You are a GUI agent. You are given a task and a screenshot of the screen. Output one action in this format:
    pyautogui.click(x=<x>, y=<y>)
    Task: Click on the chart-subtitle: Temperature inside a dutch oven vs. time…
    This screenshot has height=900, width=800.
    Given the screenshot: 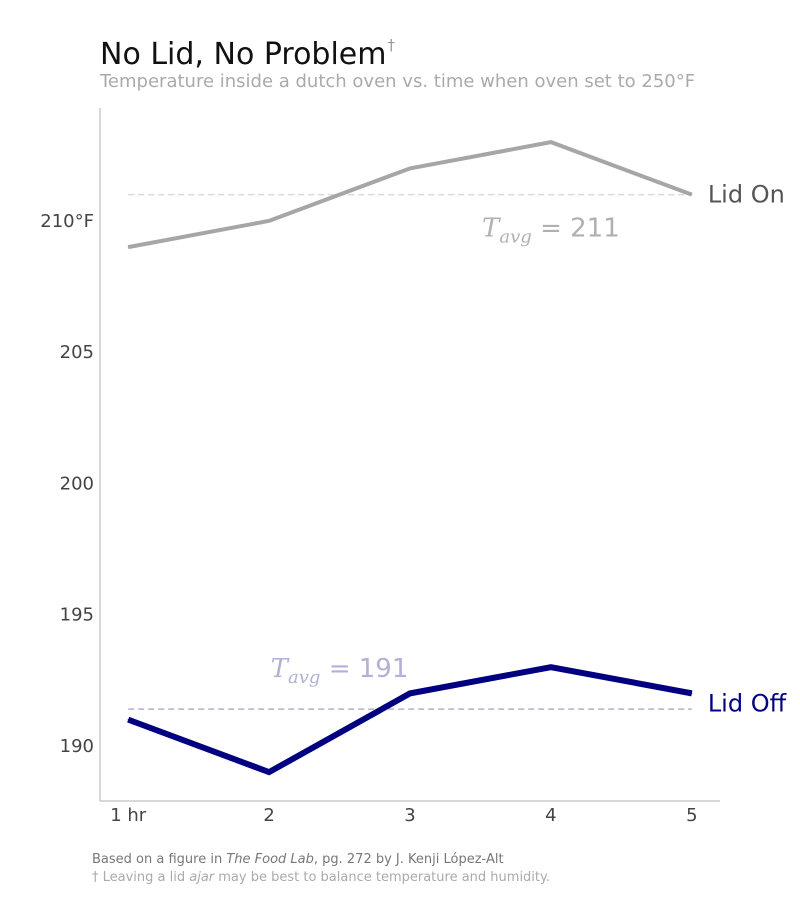 What is the action you would take?
    pyautogui.click(x=398, y=81)
    